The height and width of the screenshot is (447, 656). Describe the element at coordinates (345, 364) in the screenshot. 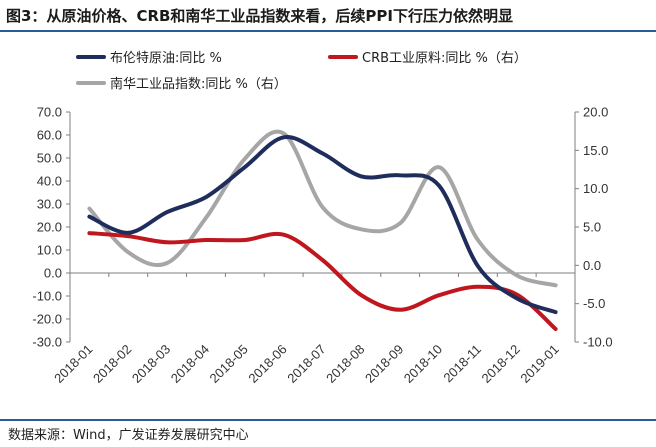

I see `x-tick-label: 2018-08` at that location.